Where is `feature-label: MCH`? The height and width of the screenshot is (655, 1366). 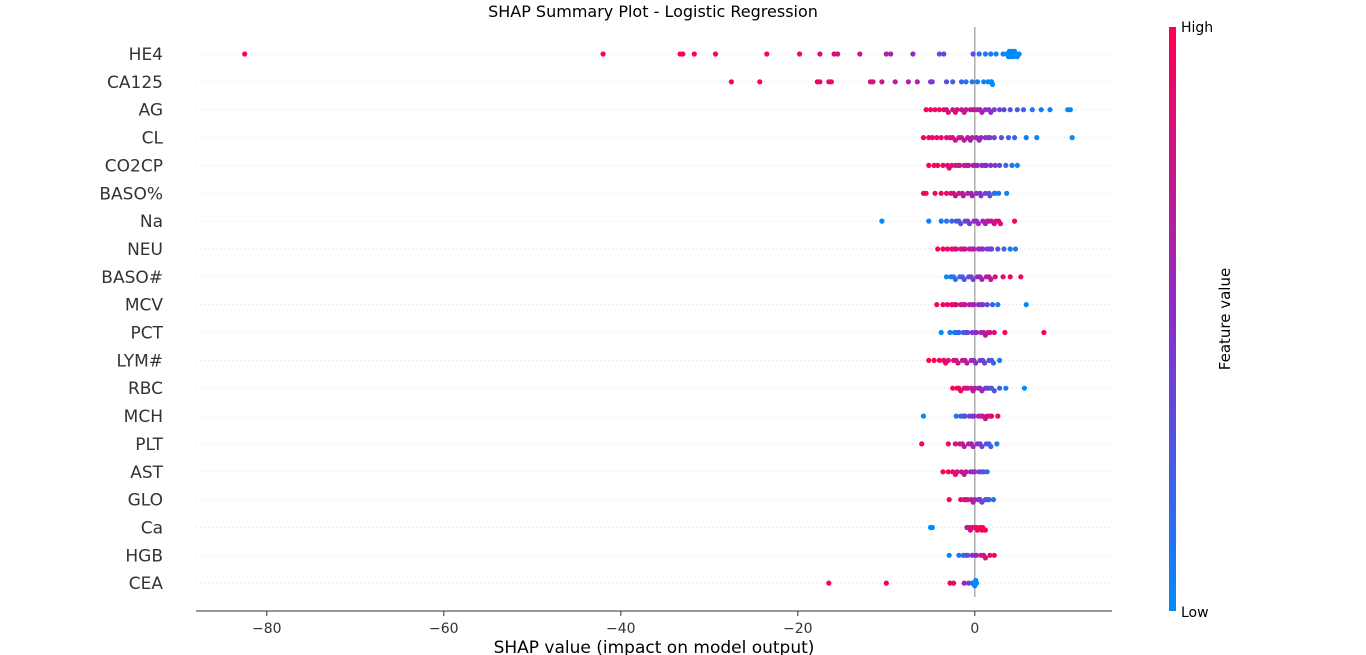
feature-label: MCH is located at coordinates (143, 417).